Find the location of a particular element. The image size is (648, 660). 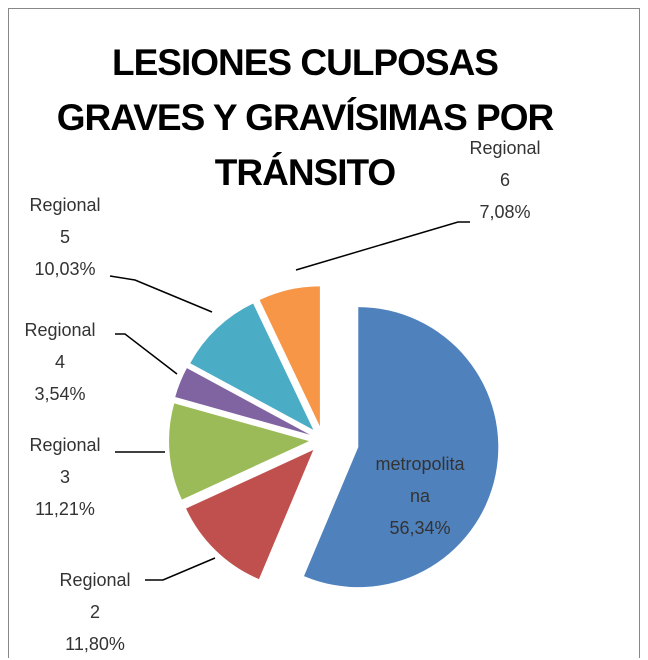

slice-label: Regional 4 3,54% is located at coordinates (60, 362).